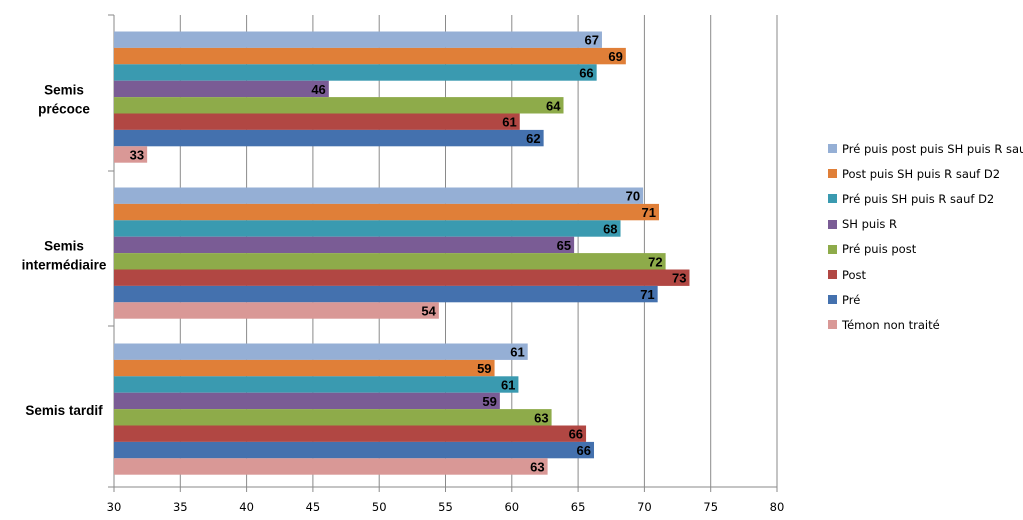 This screenshot has height=520, width=1023. Describe the element at coordinates (710, 507) in the screenshot. I see `x-tick-label: 75` at that location.